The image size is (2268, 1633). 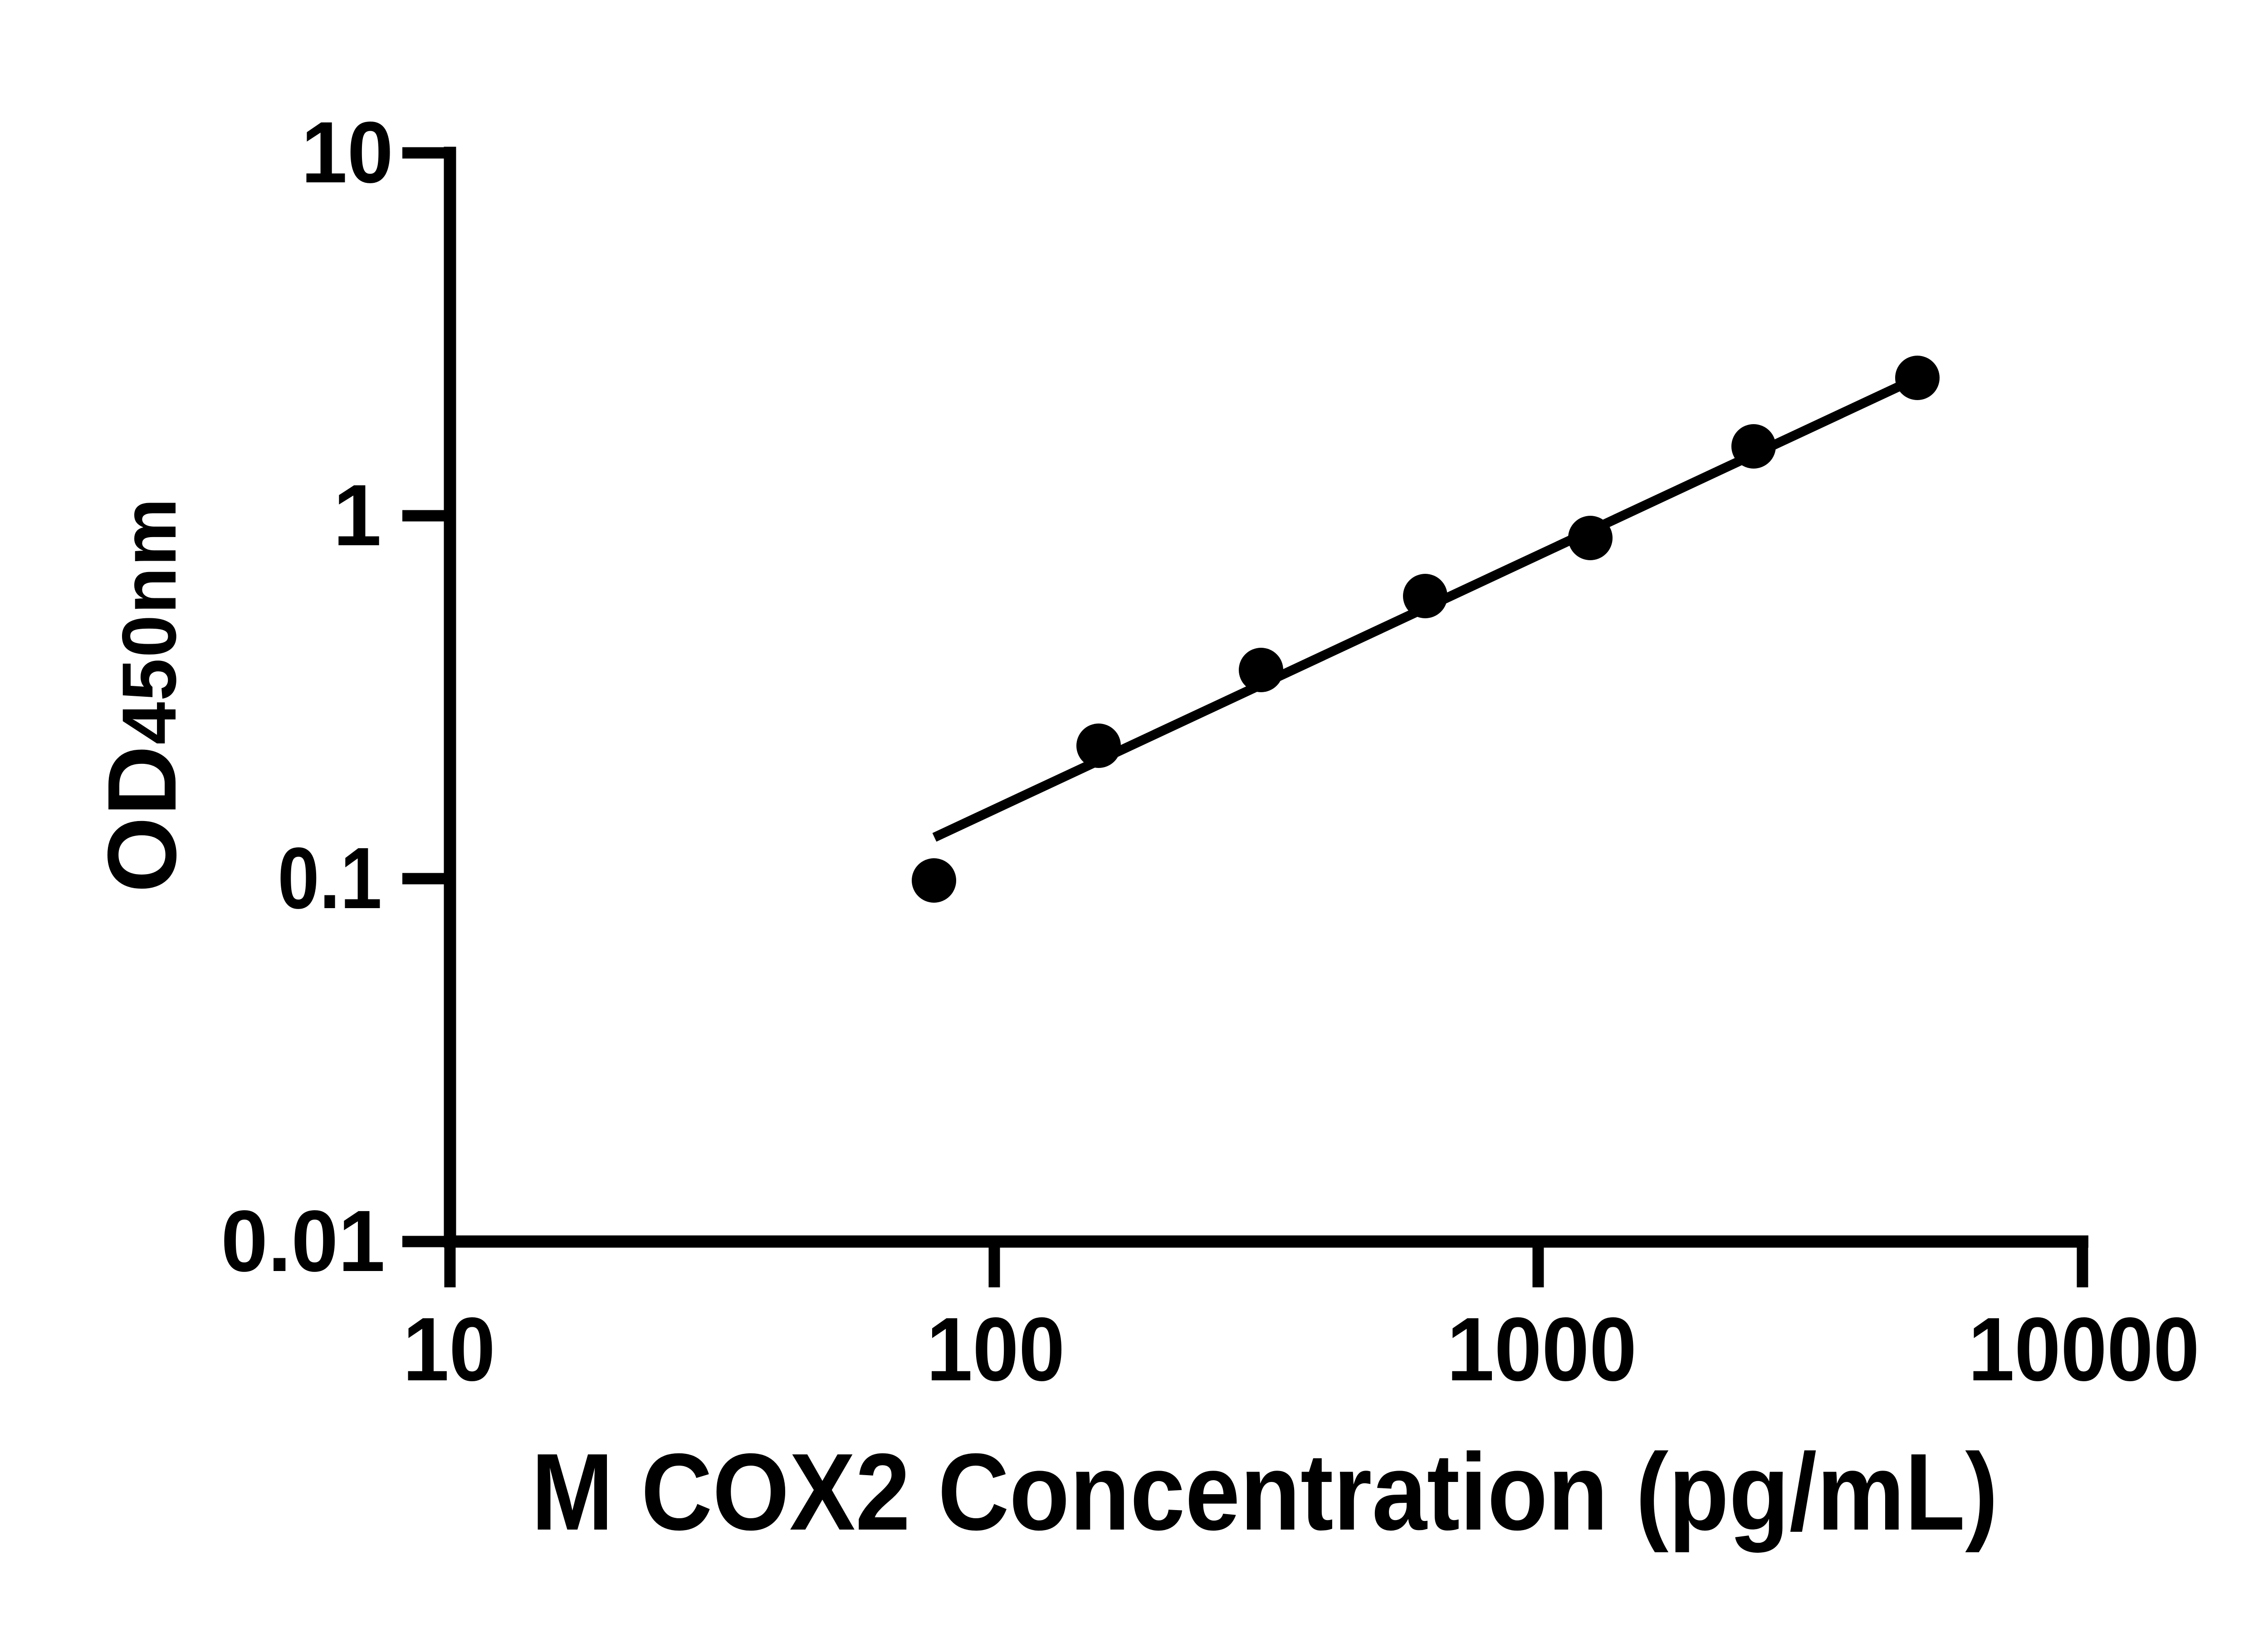 What do you see at coordinates (996, 1349) in the screenshot?
I see `svg-text: 100` at bounding box center [996, 1349].